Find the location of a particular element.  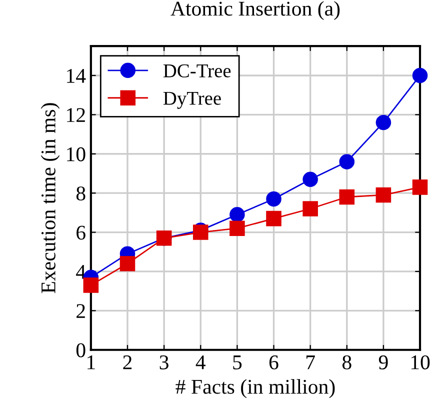

y-tick-label: 14 is located at coordinates (76, 75).